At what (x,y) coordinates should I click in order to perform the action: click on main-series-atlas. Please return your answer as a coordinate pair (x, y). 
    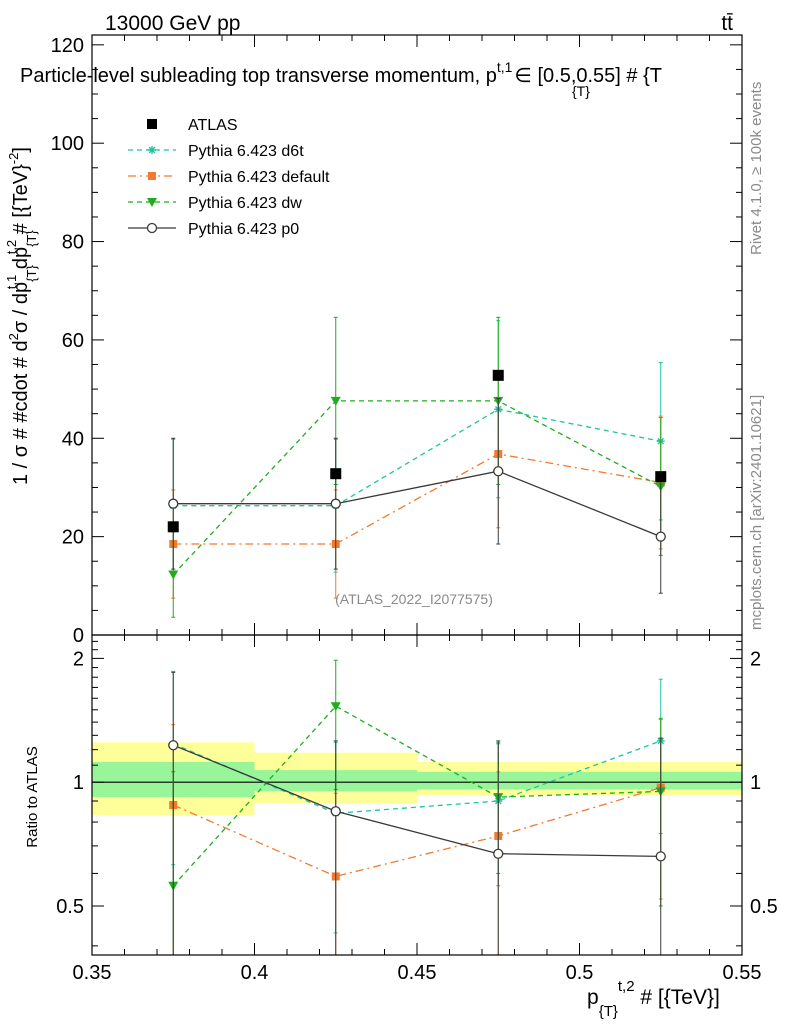
    Looking at the image, I should click on (417, 451).